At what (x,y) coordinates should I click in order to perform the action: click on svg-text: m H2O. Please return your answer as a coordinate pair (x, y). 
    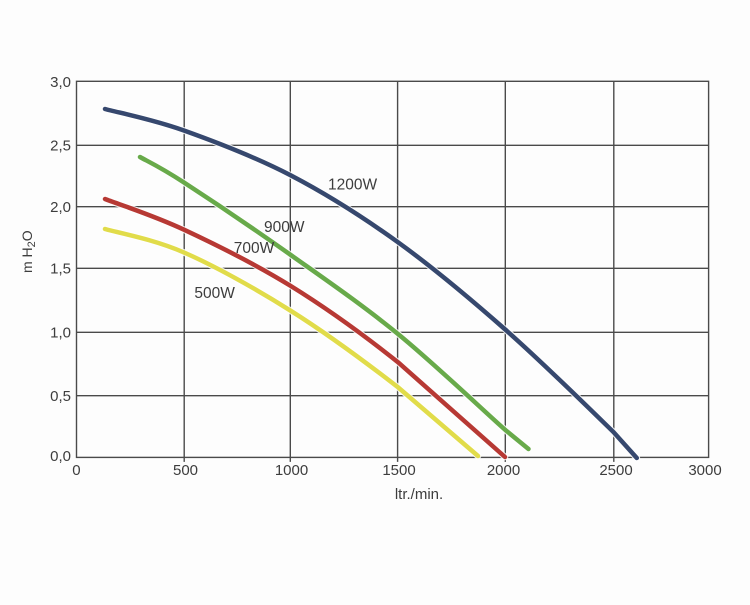
    Looking at the image, I should click on (28, 251).